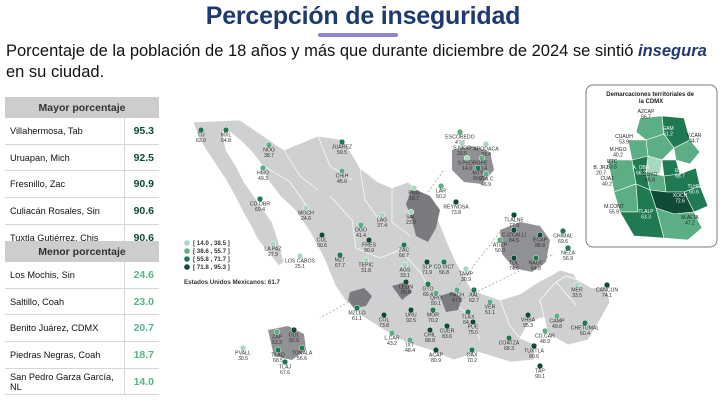  What do you see at coordinates (243, 357) in the screenshot?
I see `city-label: PVALL 30.5` at bounding box center [243, 357].